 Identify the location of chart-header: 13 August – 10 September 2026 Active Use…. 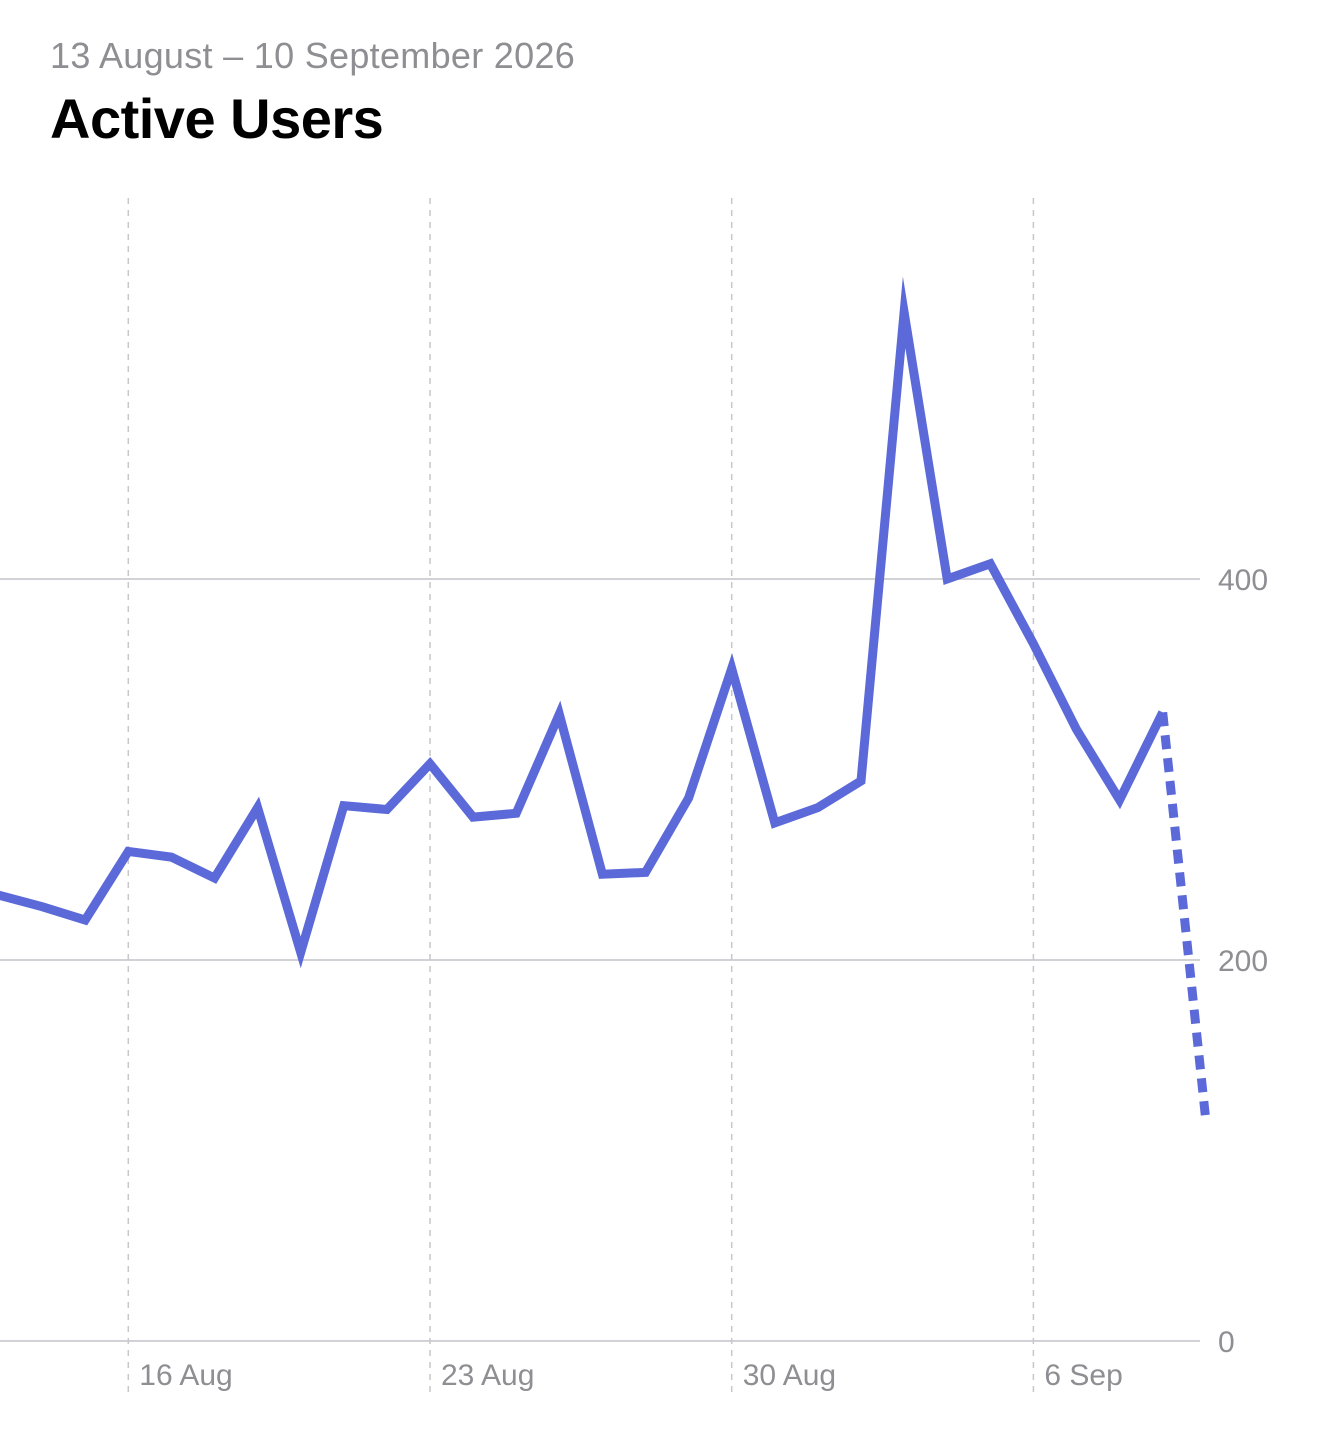
(312, 93).